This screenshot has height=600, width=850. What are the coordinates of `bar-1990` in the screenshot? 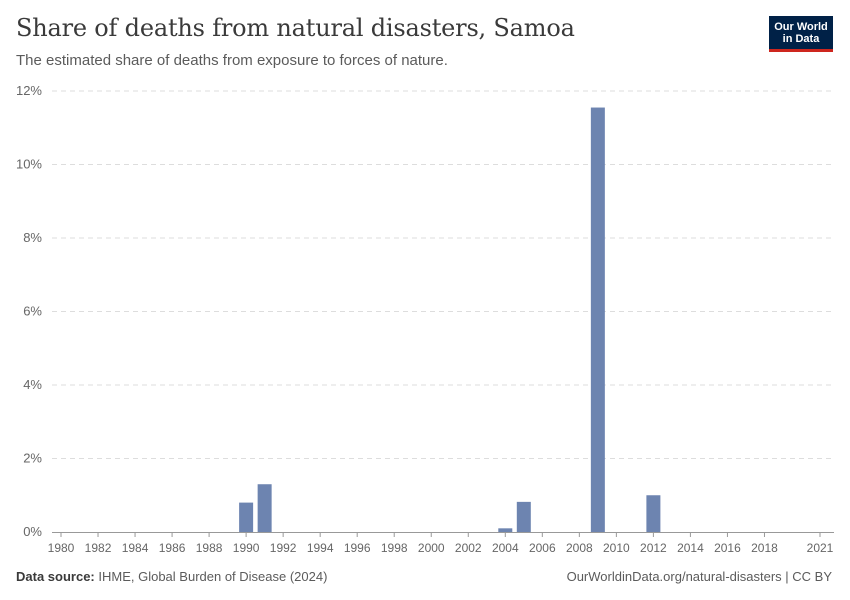 It's located at (246, 517).